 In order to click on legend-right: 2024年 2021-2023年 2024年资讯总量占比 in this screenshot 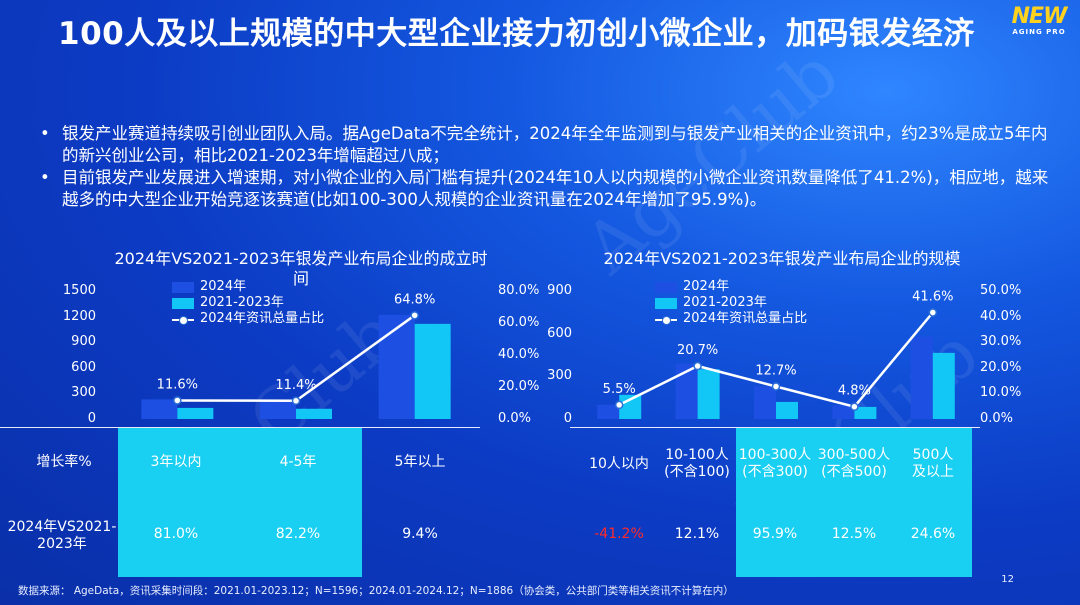, I will do `click(731, 303)`.